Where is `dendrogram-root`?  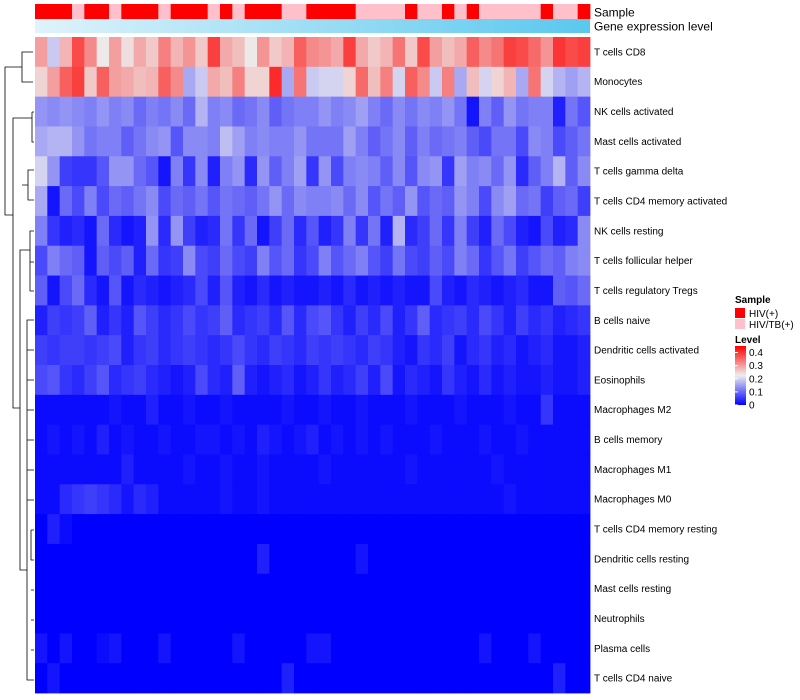
dendrogram-root is located at coordinates (13, 141).